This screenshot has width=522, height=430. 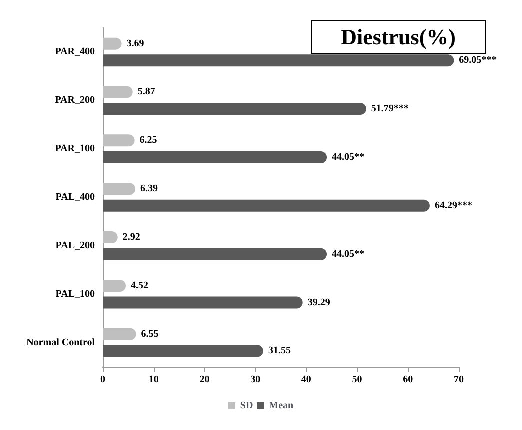 What do you see at coordinates (408, 380) in the screenshot?
I see `x-tick-label: 60` at bounding box center [408, 380].